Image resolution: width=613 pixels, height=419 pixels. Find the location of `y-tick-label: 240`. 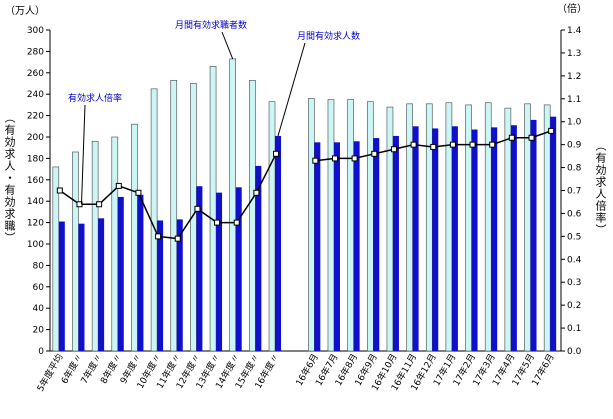

y-tick-label: 240 is located at coordinates (35, 95).